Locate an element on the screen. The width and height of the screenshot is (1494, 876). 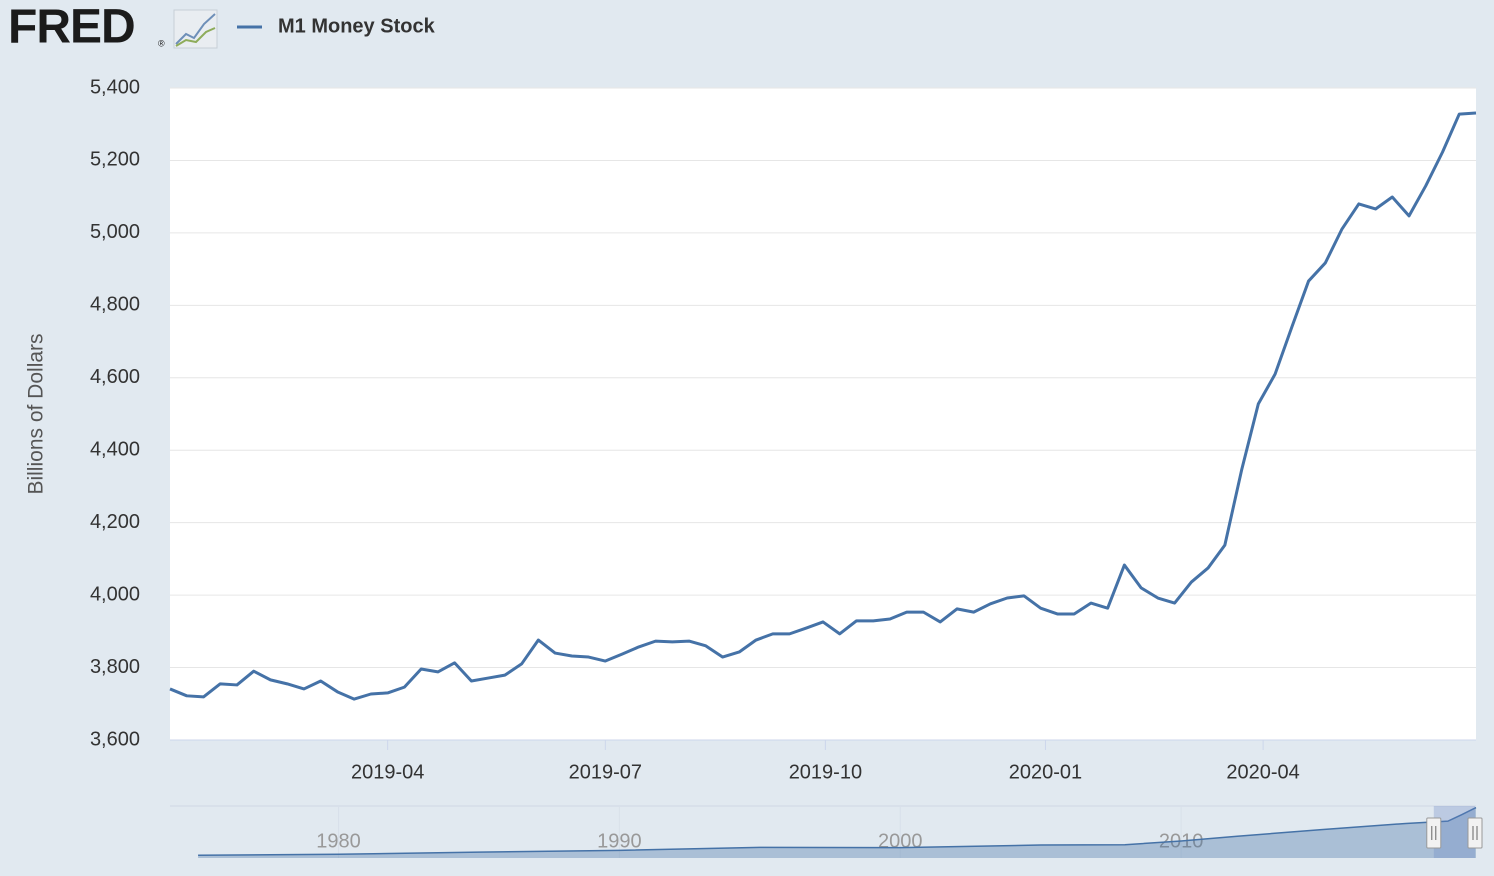
y-tick-label: 4,200 is located at coordinates (115, 522).